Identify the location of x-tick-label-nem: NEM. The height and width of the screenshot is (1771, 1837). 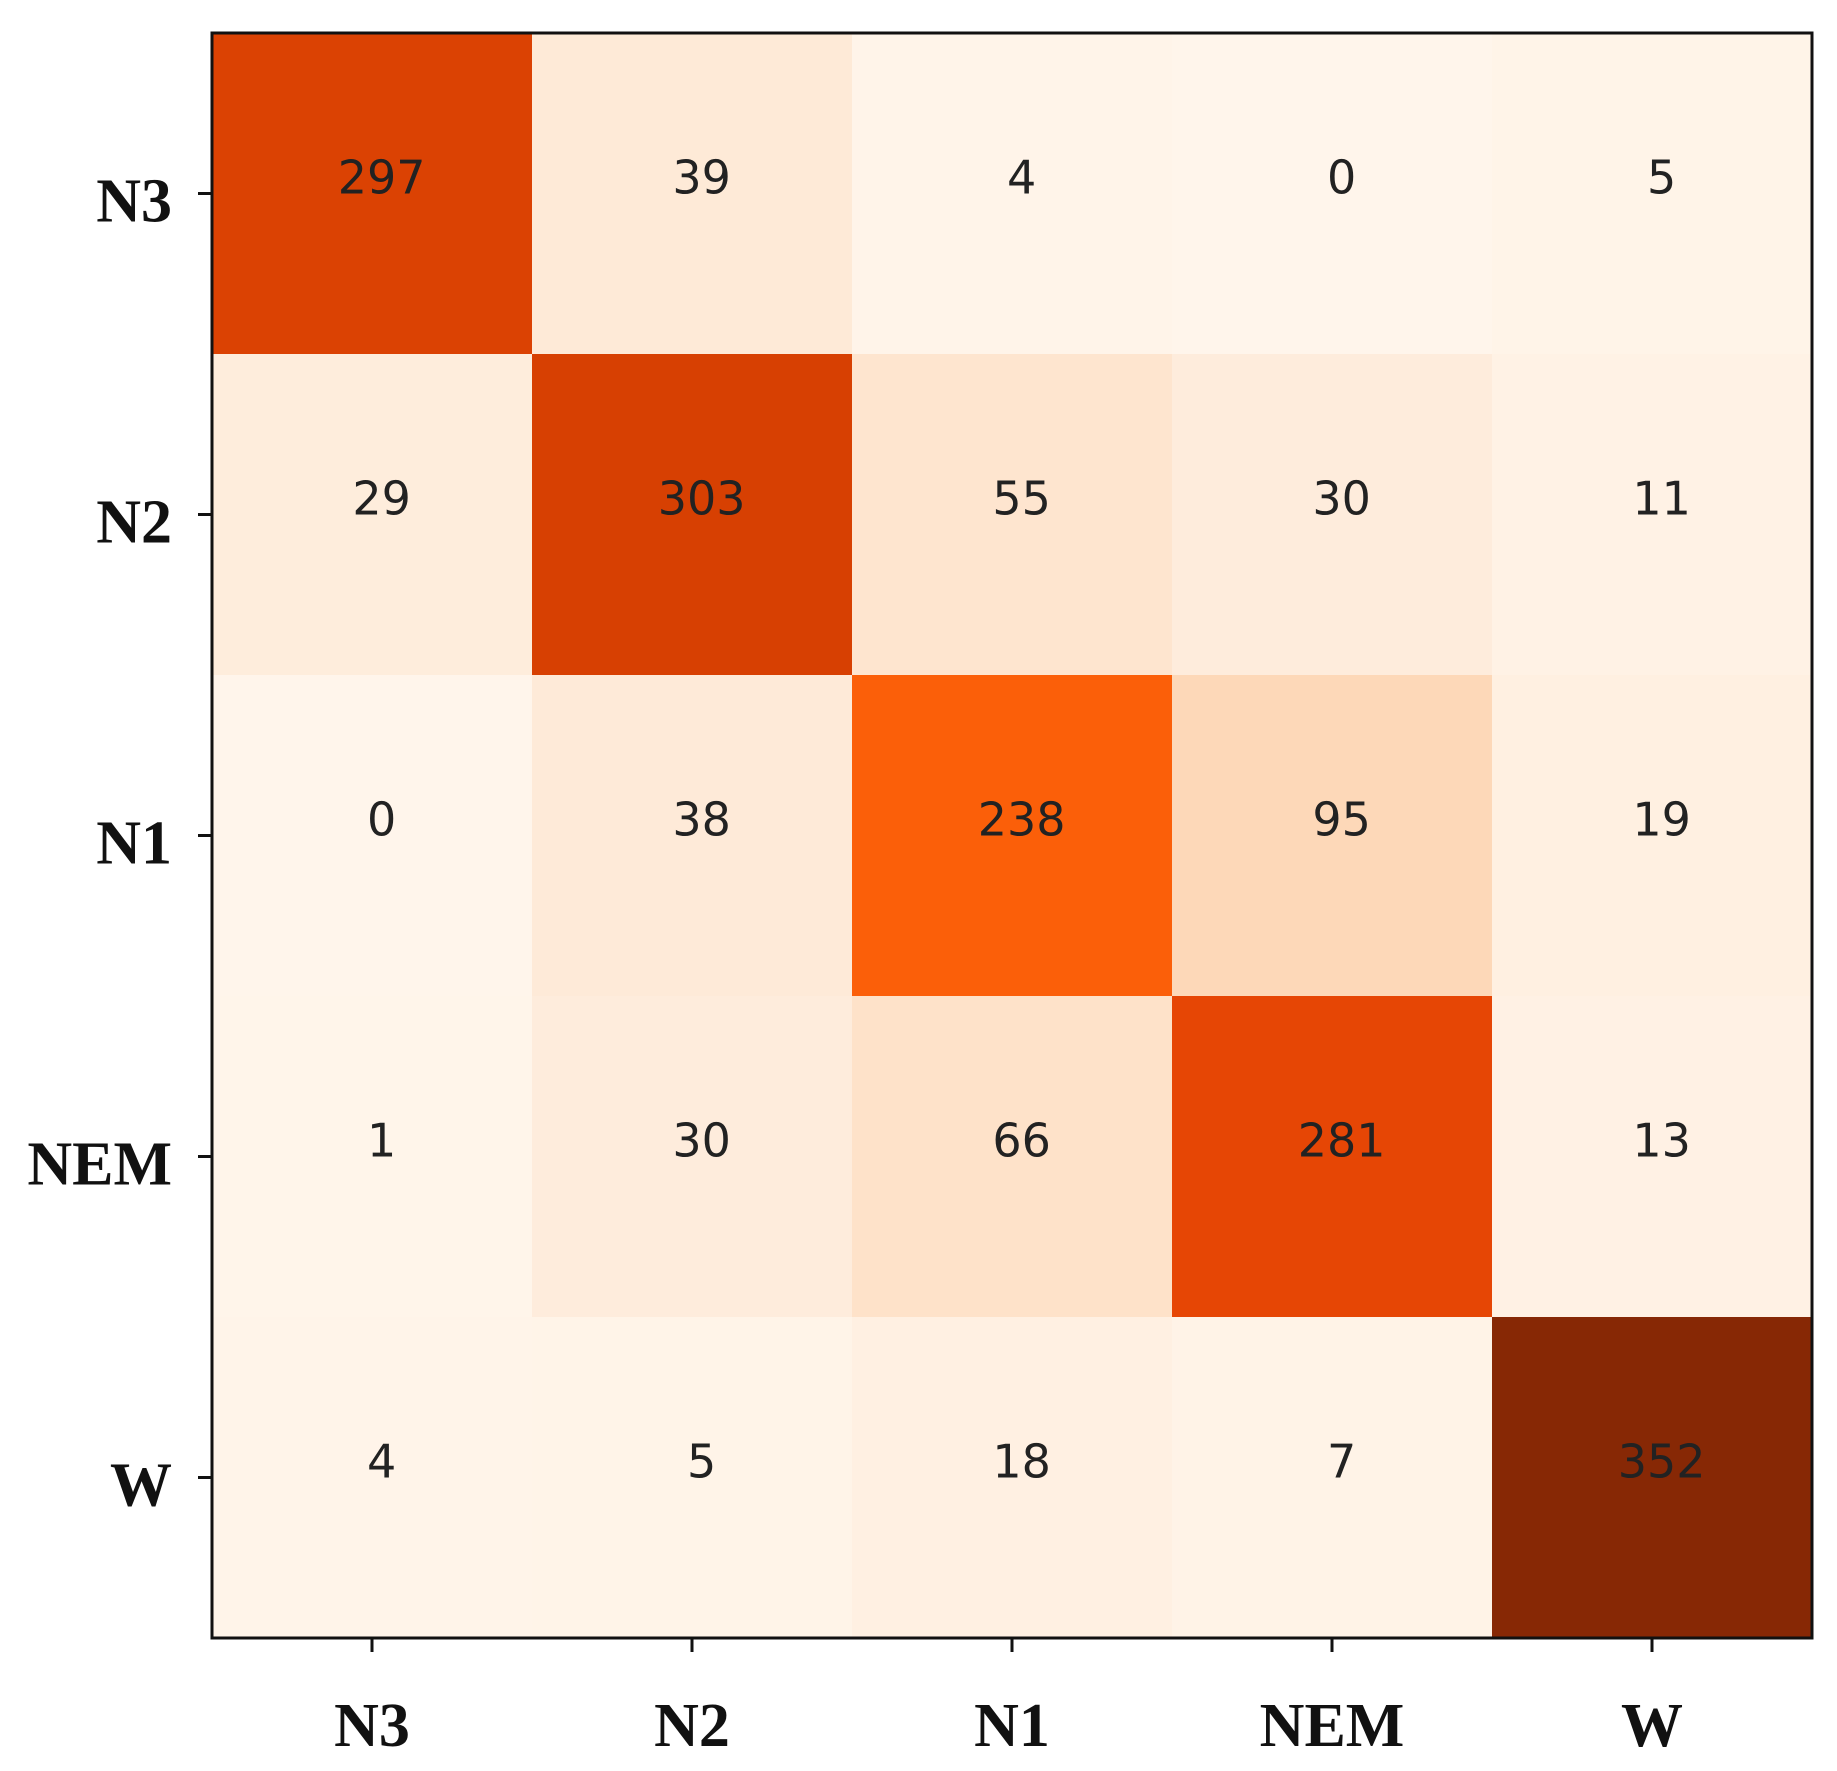
(1332, 1726).